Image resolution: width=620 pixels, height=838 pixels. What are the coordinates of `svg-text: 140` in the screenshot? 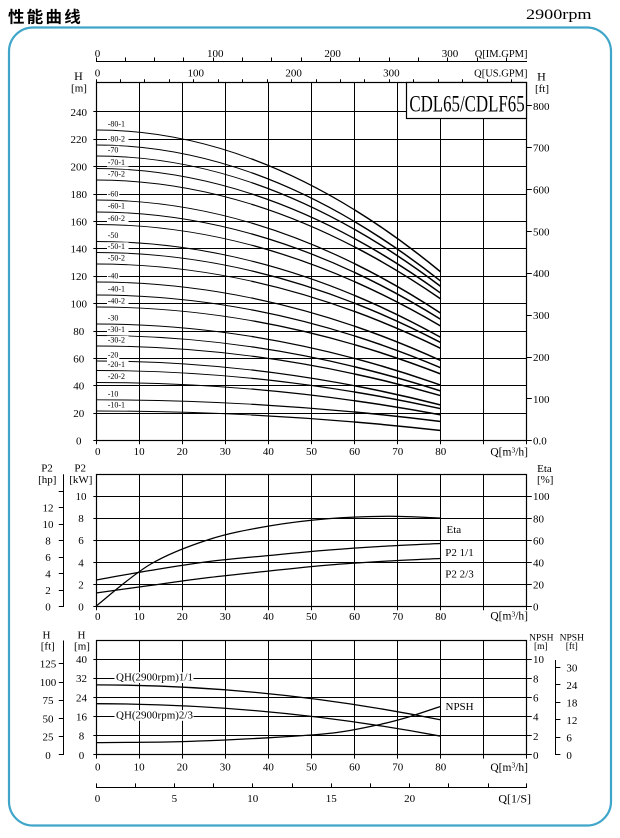 It's located at (78, 250).